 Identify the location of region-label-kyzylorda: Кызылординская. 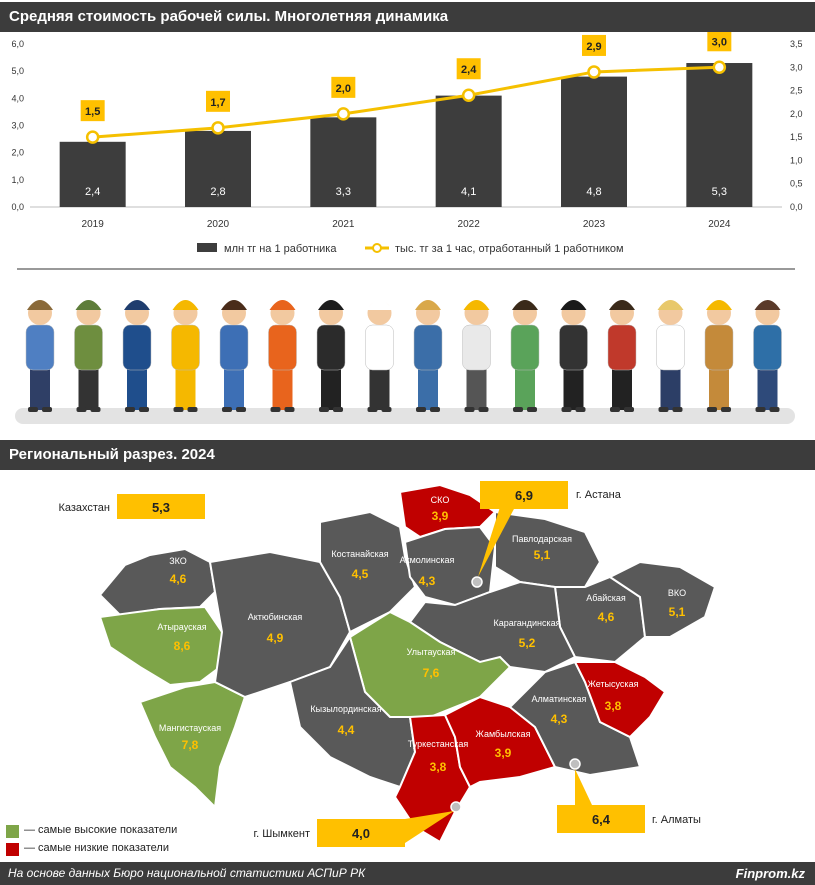
(345, 709).